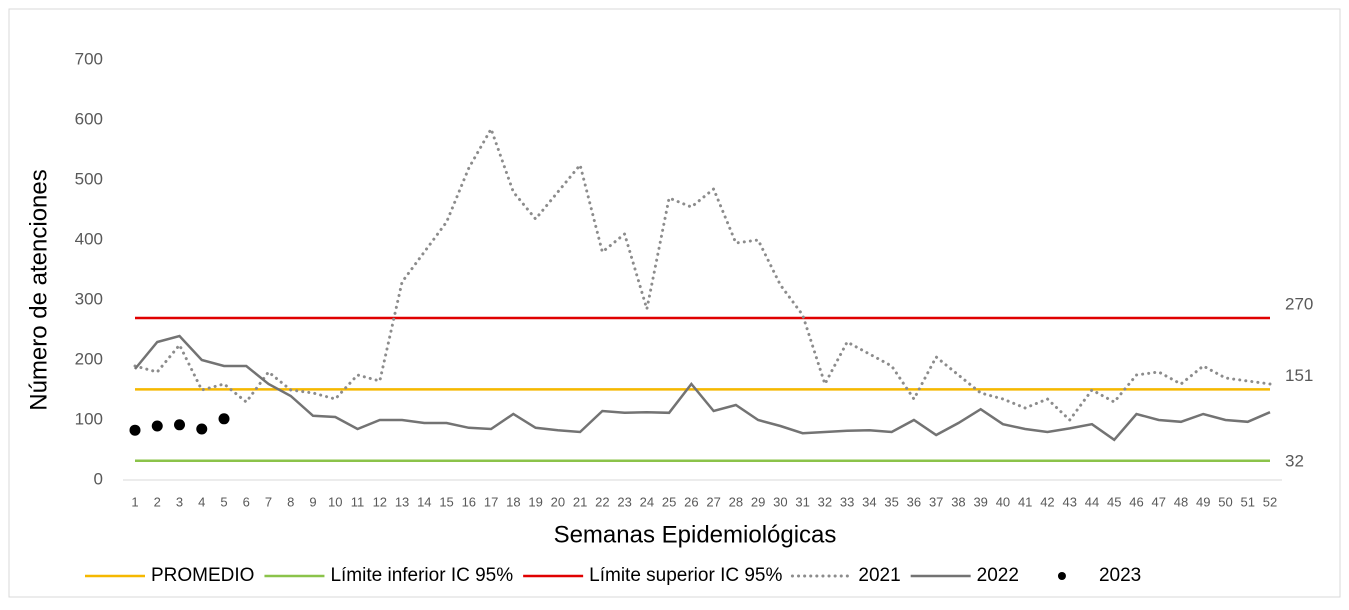 This screenshot has height=610, width=1349. I want to click on y-axis-title: Número de atenciones, so click(38, 289).